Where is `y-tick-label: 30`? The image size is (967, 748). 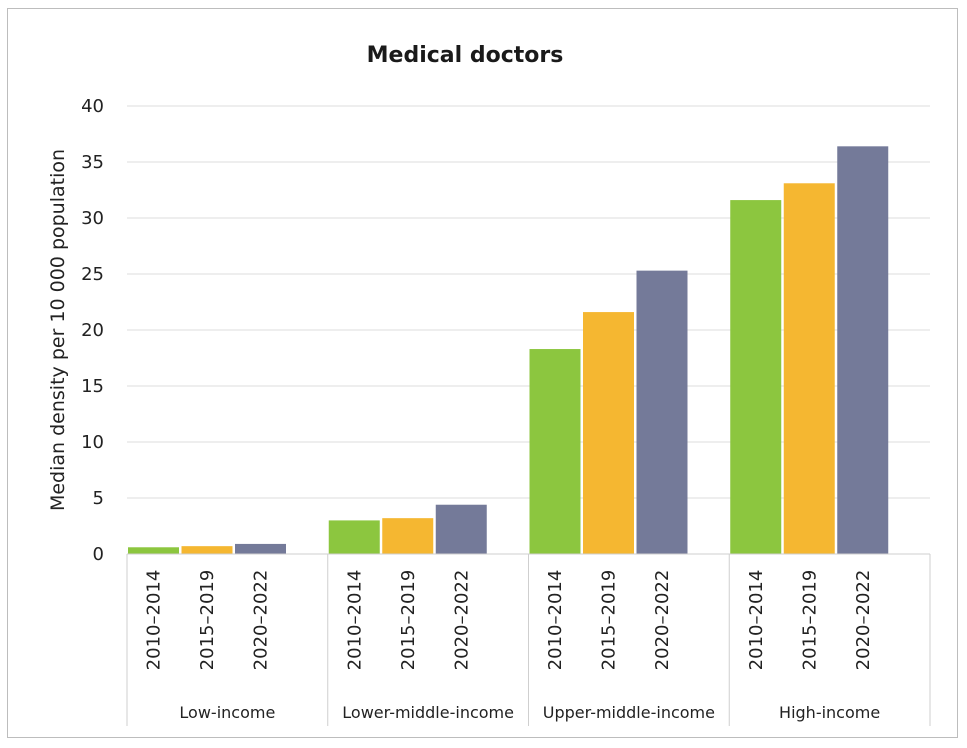 y-tick-label: 30 is located at coordinates (92, 218).